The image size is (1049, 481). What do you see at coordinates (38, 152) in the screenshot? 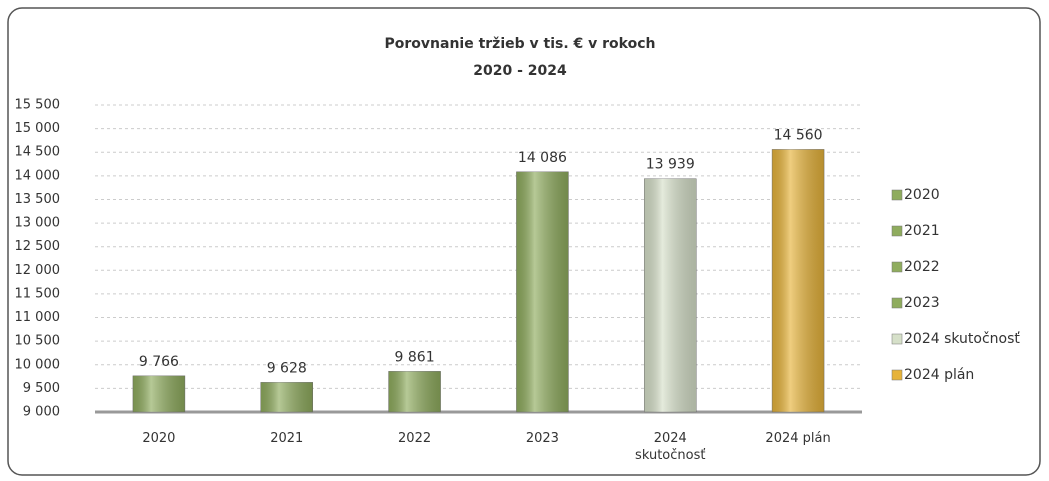
I see `y-tick-label: 14 500` at bounding box center [38, 152].